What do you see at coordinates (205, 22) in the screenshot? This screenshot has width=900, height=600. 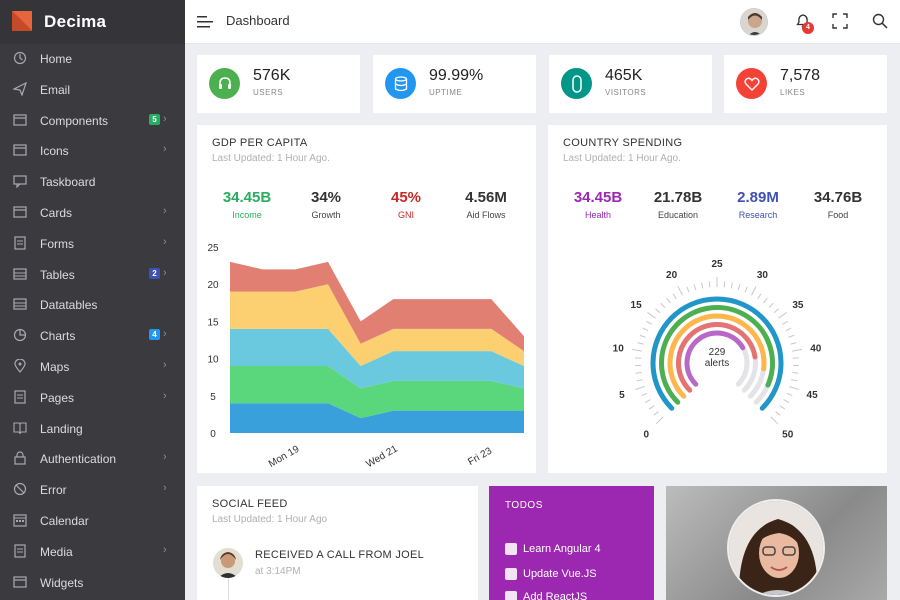 I see `menu-icon` at bounding box center [205, 22].